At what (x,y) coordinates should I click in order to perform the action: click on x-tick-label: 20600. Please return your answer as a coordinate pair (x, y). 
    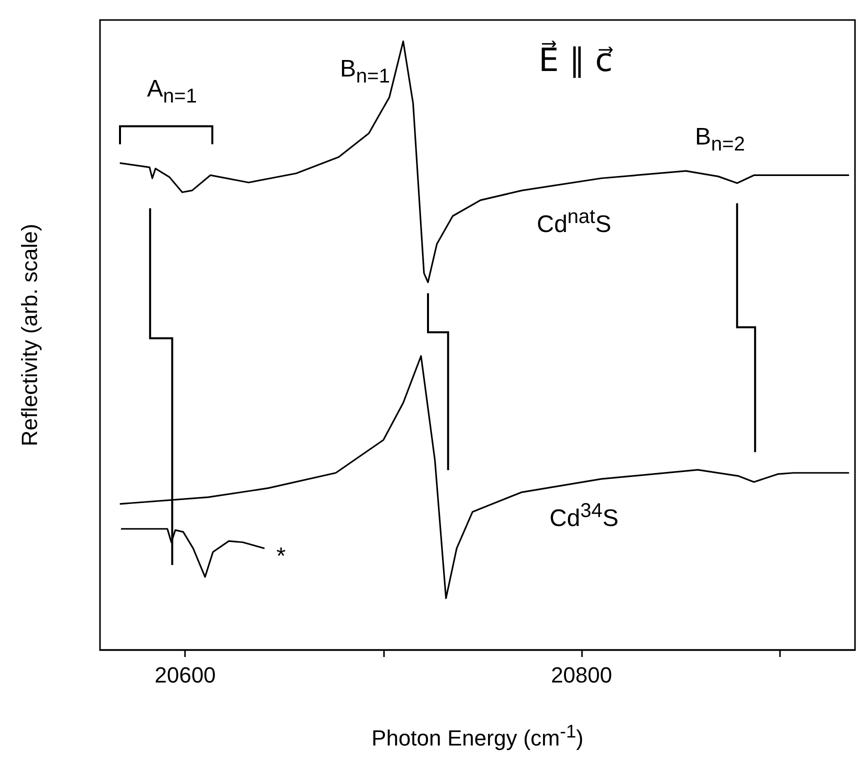
    Looking at the image, I should click on (185, 675).